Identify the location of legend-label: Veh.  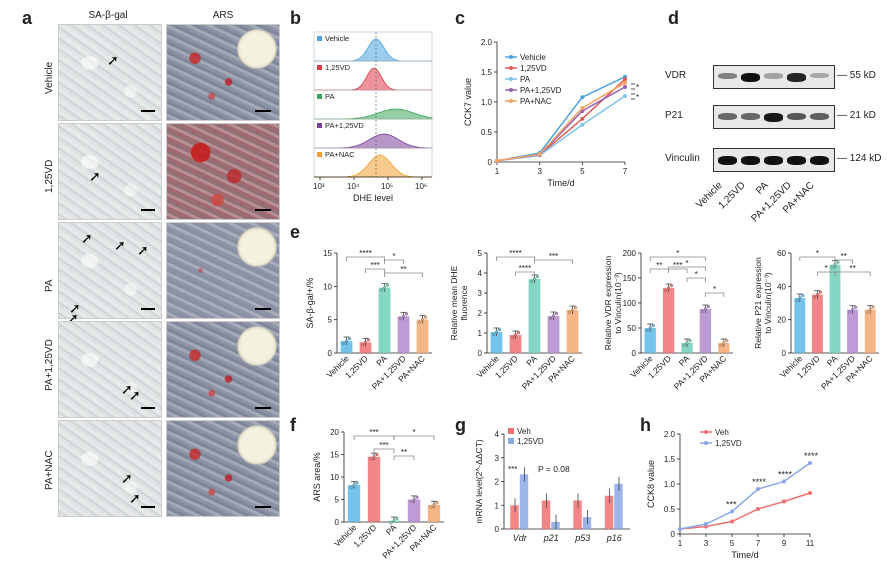
(524, 431).